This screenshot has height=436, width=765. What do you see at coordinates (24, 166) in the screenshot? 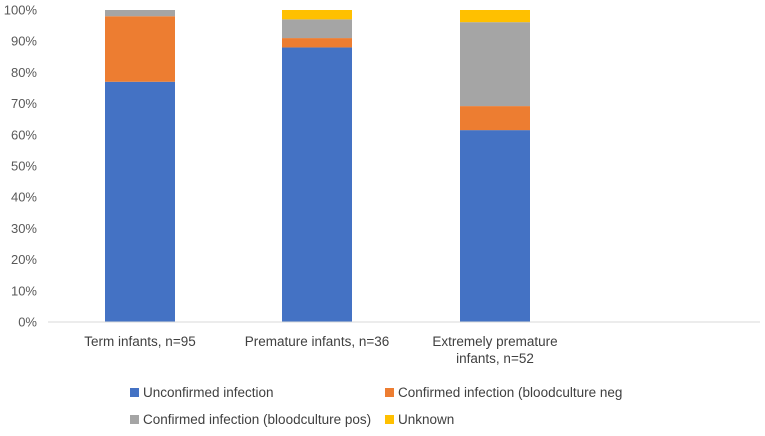
I see `y-tick-label: 50%` at bounding box center [24, 166].